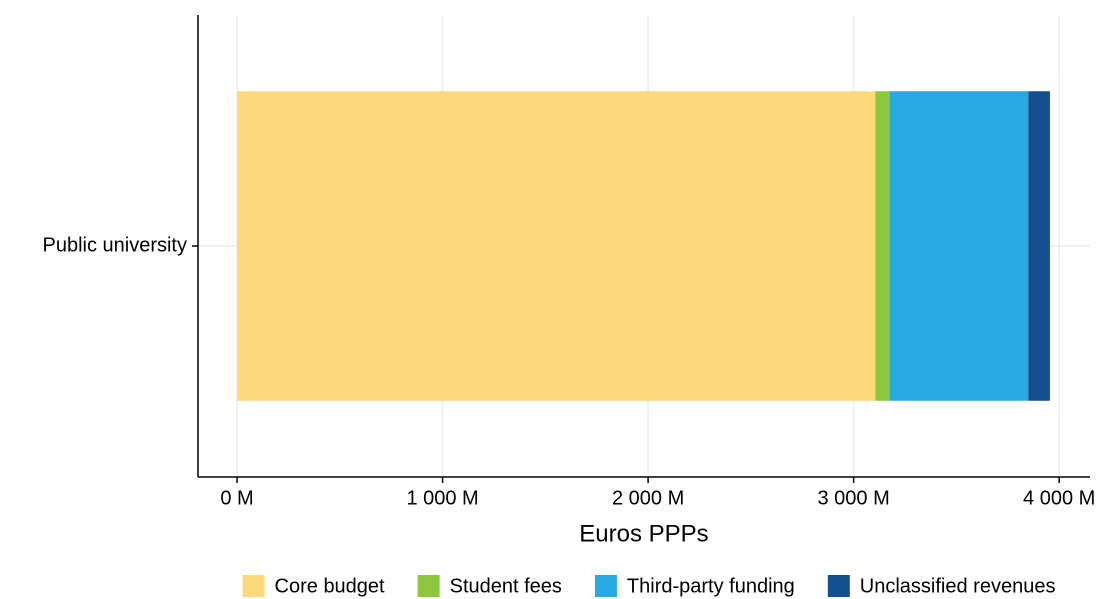  I want to click on x-tick-label: 2 000 M, so click(648, 498).